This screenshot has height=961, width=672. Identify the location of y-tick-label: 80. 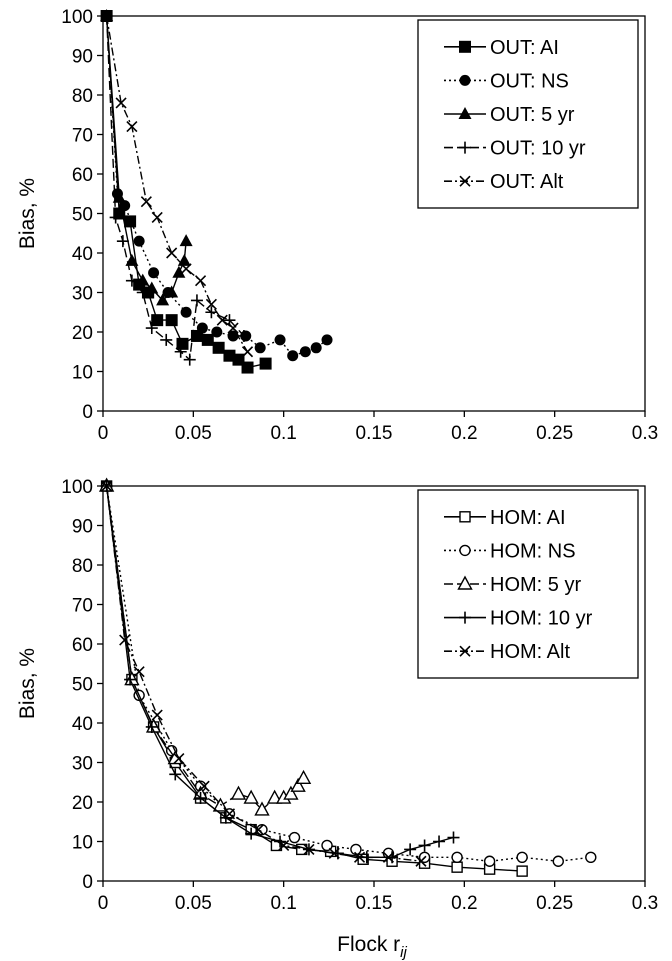
(82, 566).